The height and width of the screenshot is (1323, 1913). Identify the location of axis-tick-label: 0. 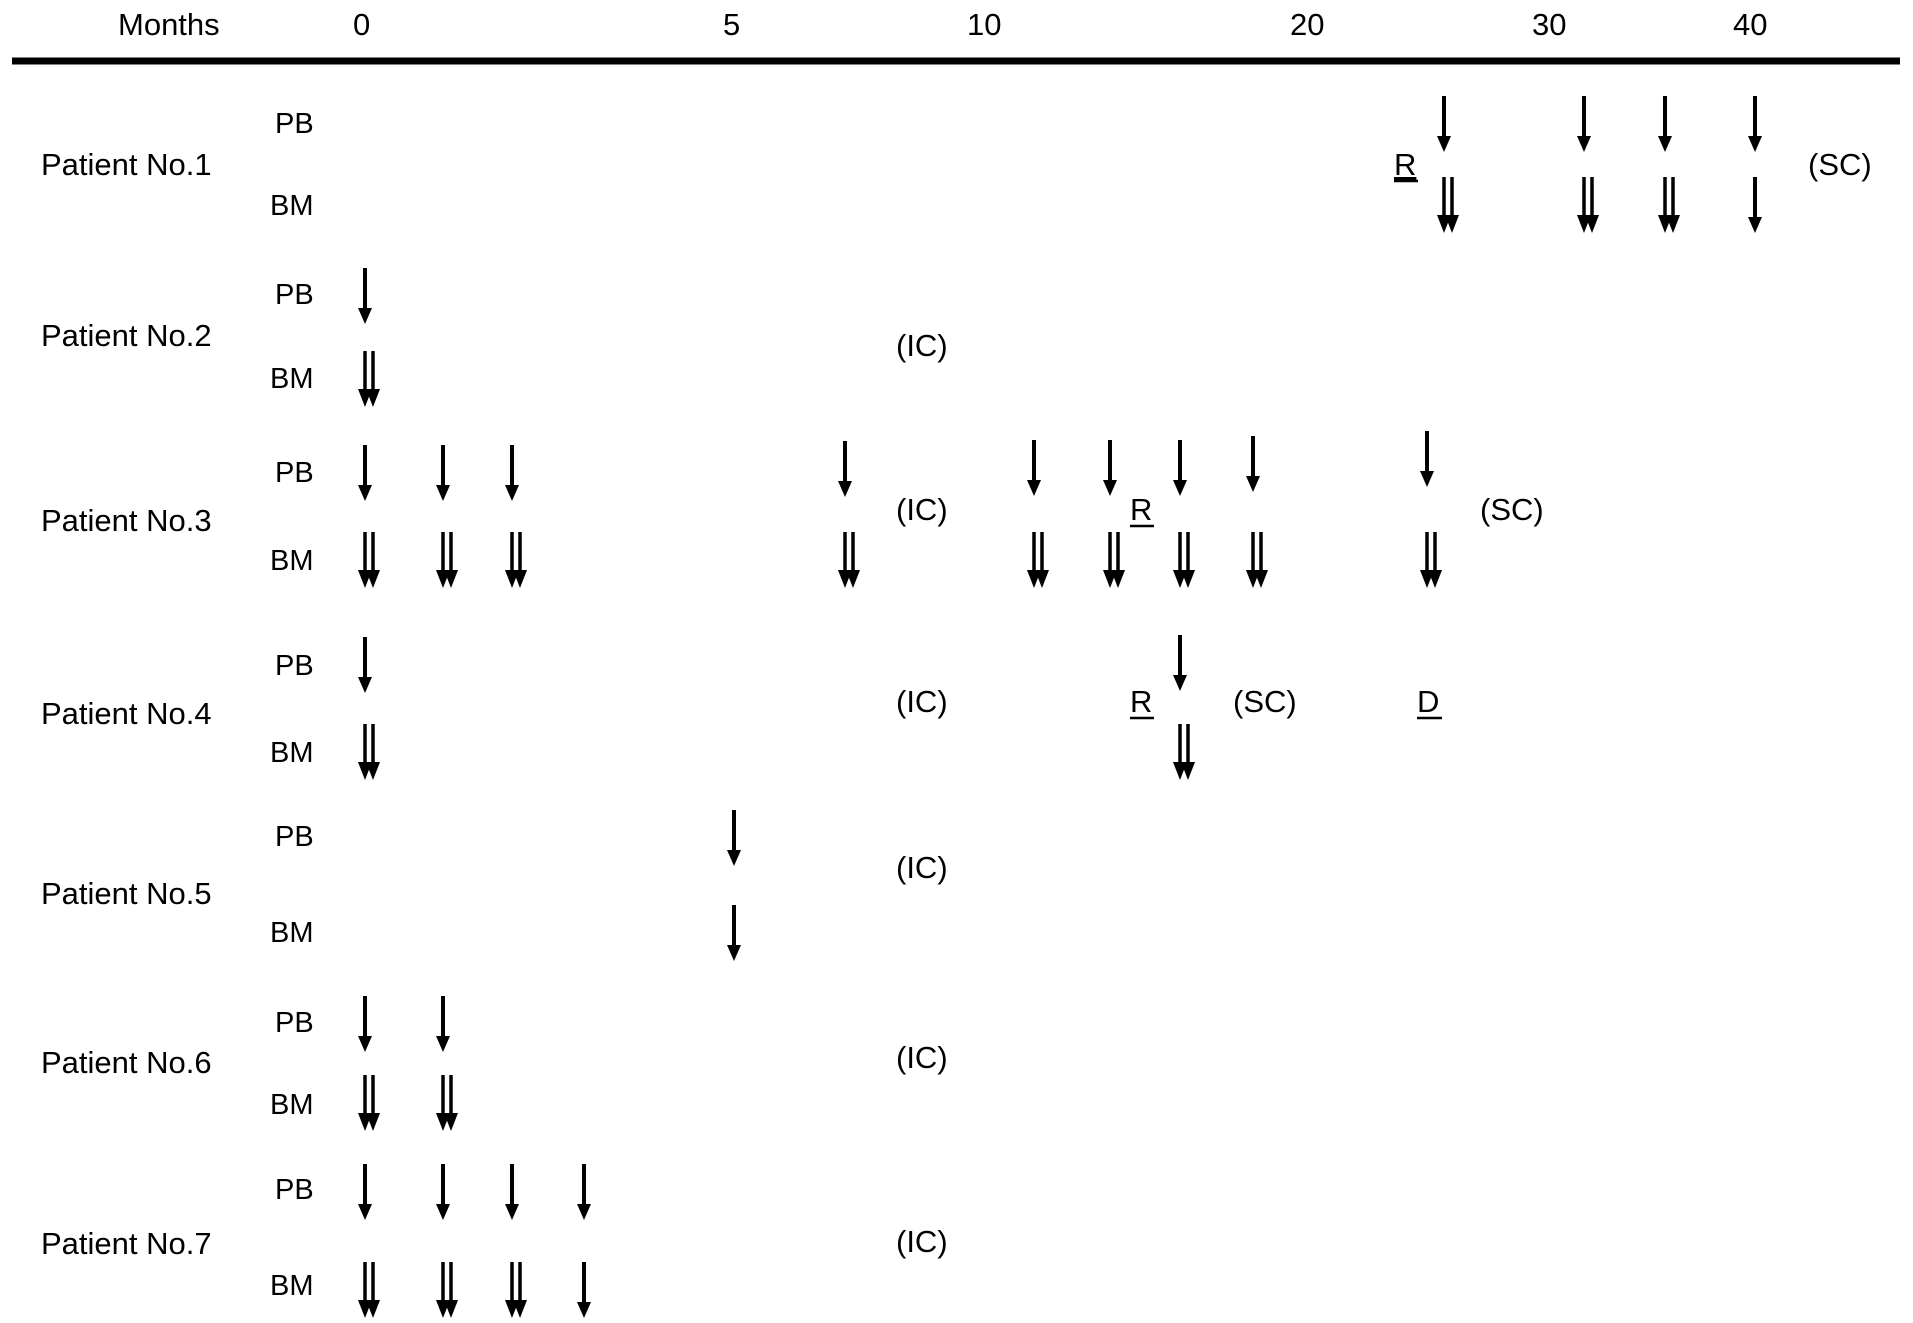
(361, 24).